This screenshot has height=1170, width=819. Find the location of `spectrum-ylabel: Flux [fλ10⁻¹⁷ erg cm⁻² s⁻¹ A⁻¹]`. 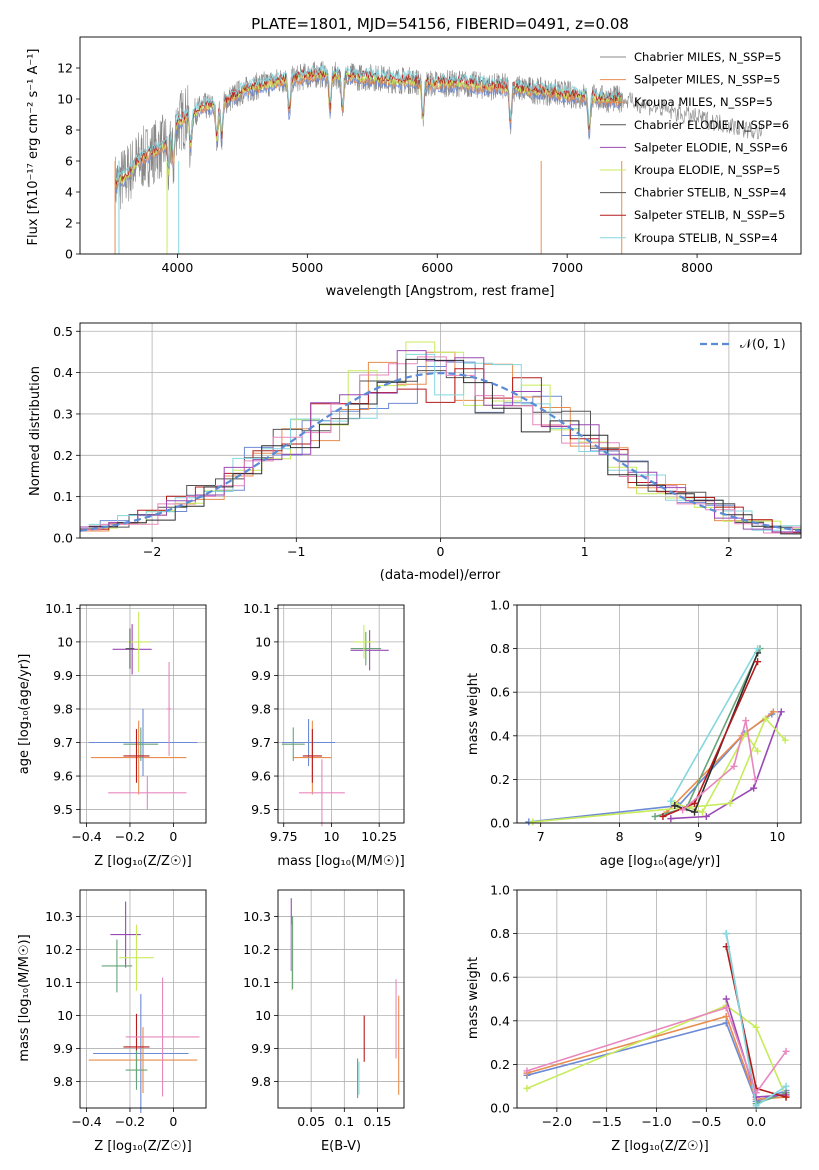

spectrum-ylabel: Flux [fλ10⁻¹⁷ erg cm⁻² s⁻¹ A⁻¹] is located at coordinates (33, 147).